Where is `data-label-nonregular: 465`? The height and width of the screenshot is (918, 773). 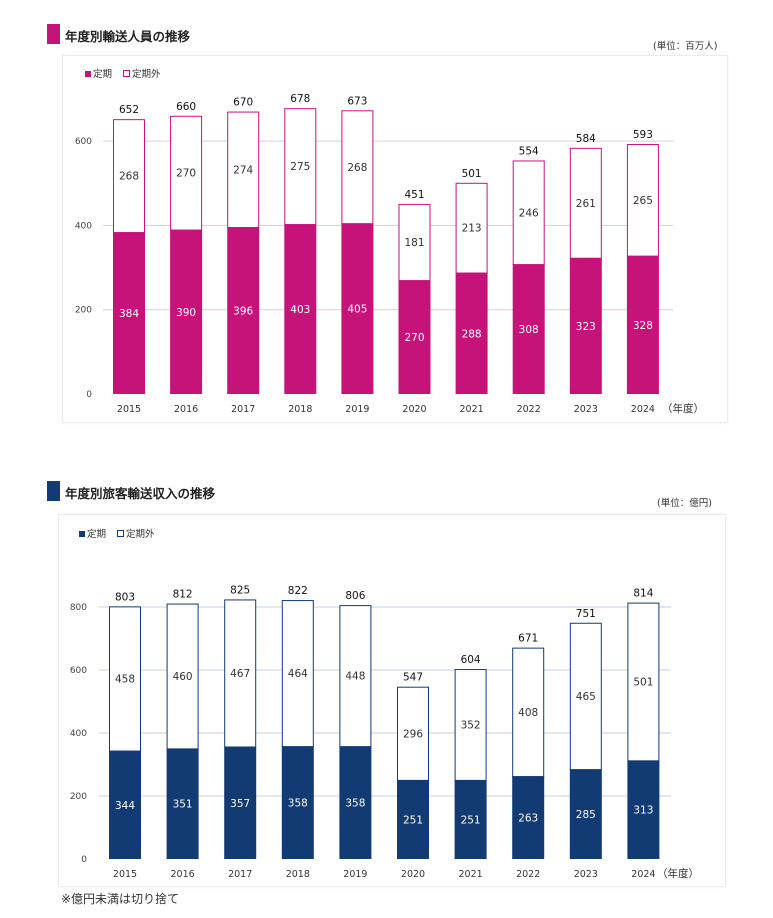 data-label-nonregular: 465 is located at coordinates (586, 697).